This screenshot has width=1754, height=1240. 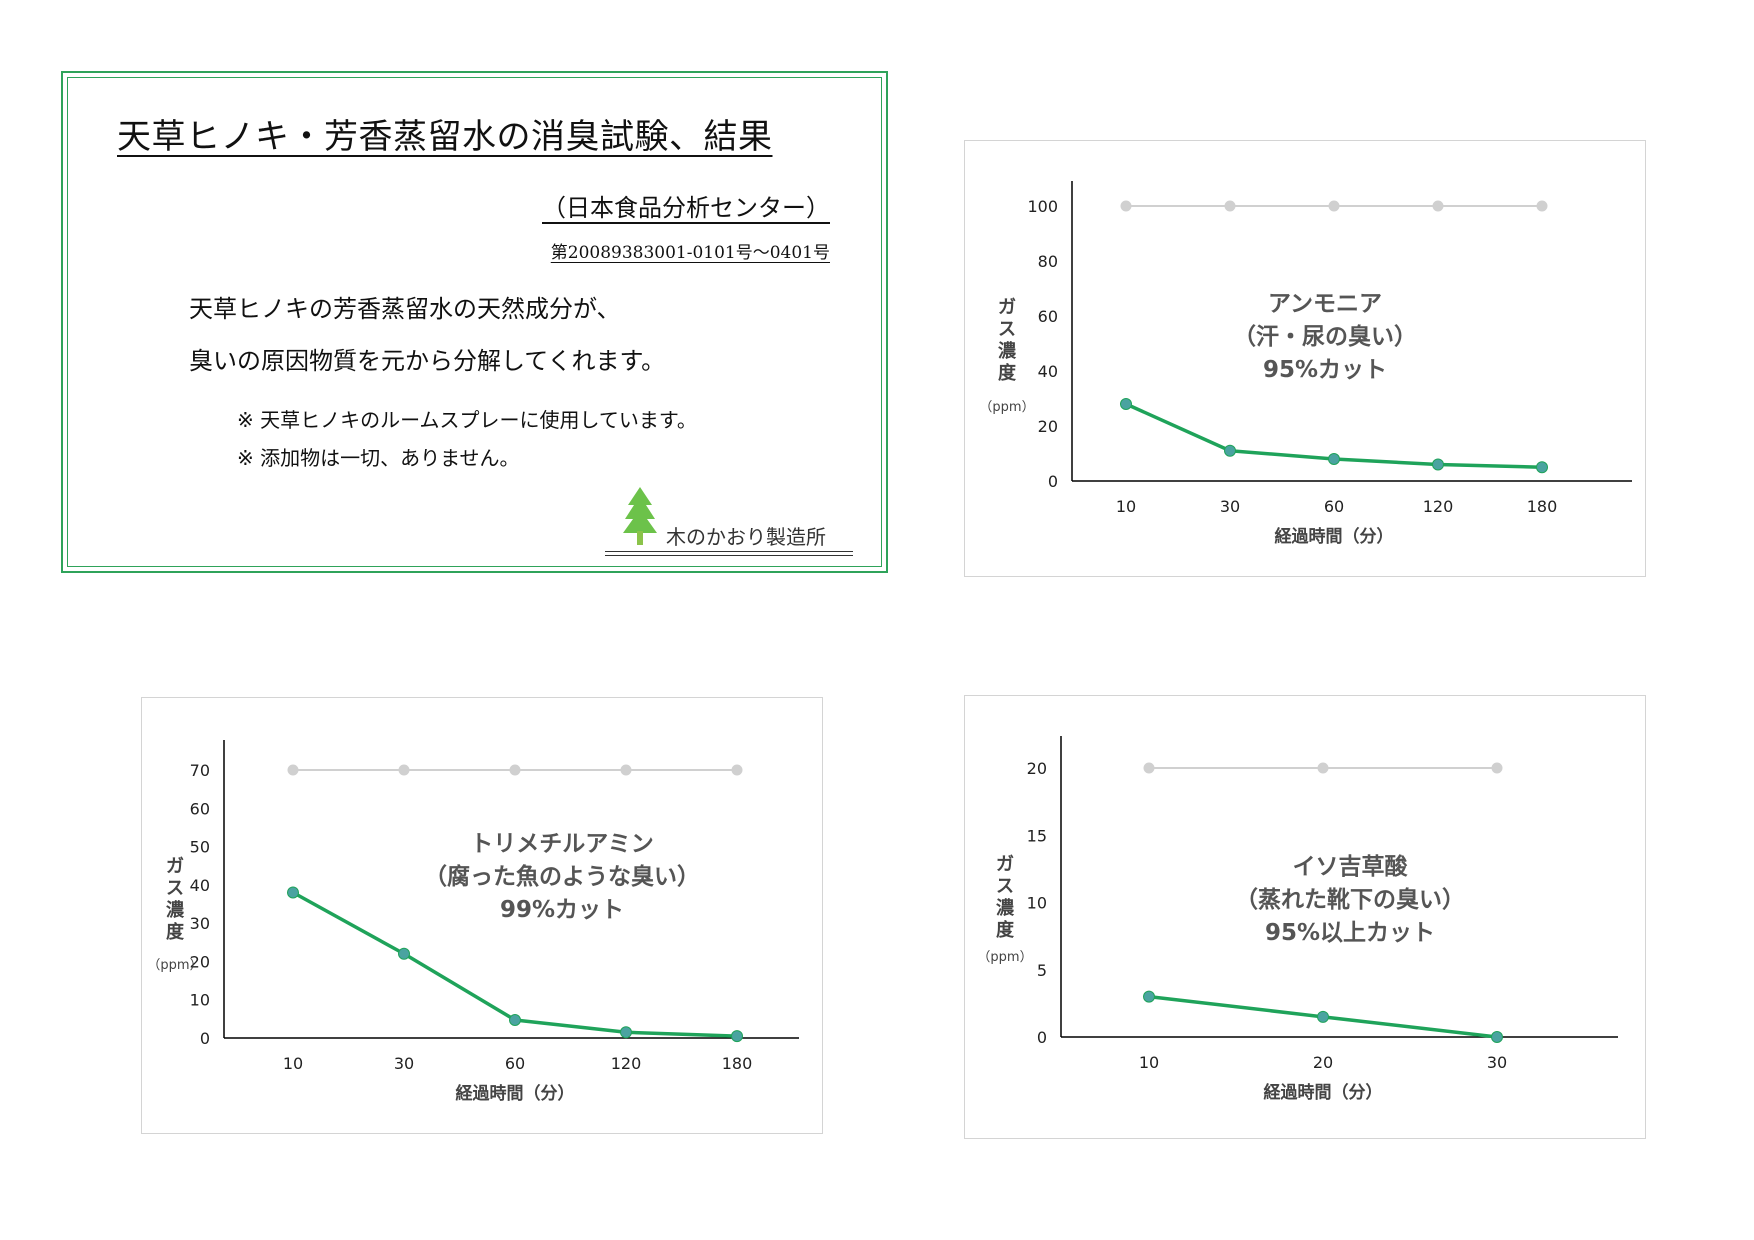 What do you see at coordinates (467, 420) in the screenshot?
I see `note-line: ※ 天草ヒノキのルームスプレーに使用しています。` at bounding box center [467, 420].